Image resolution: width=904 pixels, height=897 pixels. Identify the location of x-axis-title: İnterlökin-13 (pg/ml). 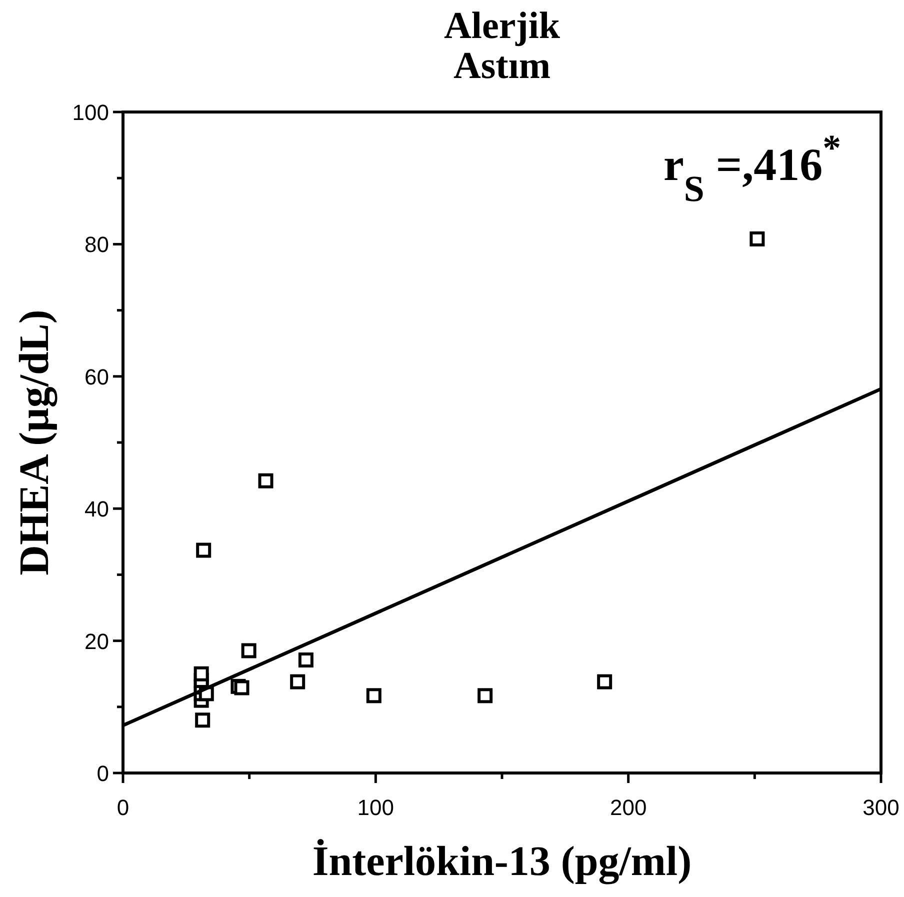
(502, 862).